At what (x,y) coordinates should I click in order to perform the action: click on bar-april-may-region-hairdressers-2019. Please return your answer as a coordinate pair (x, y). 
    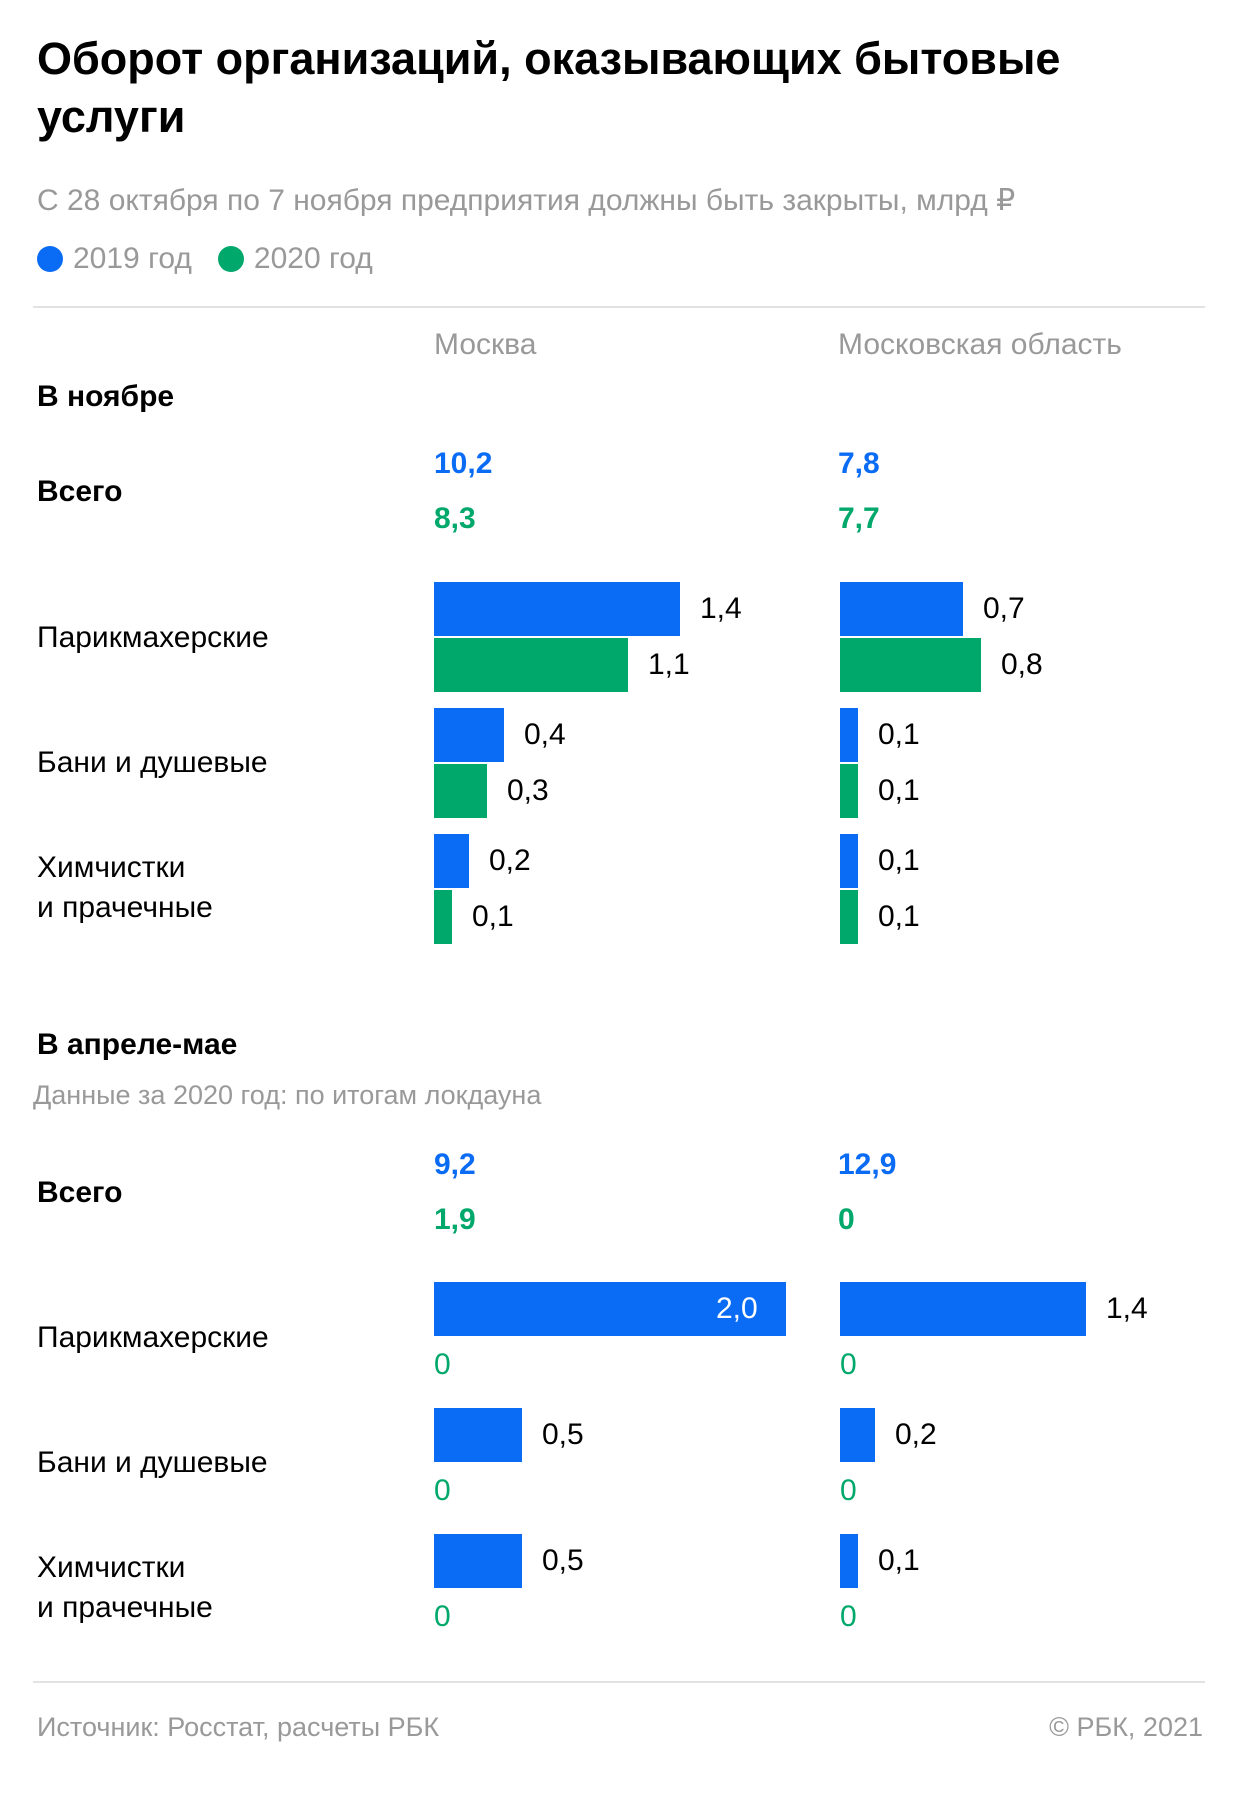
    Looking at the image, I should click on (963, 1309).